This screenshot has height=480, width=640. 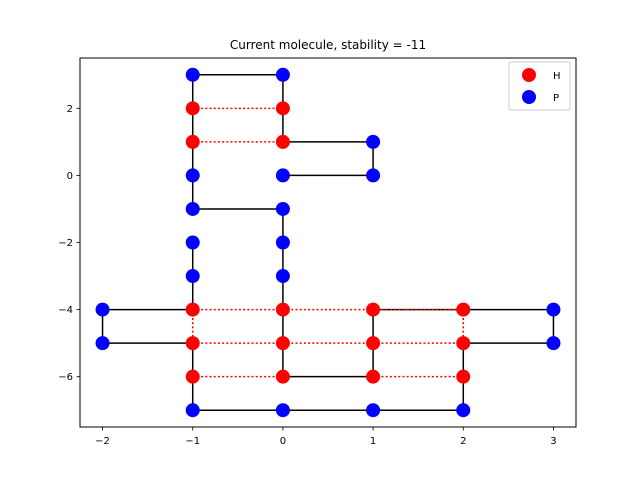 I want to click on x-tick-label: −1, so click(x=192, y=441).